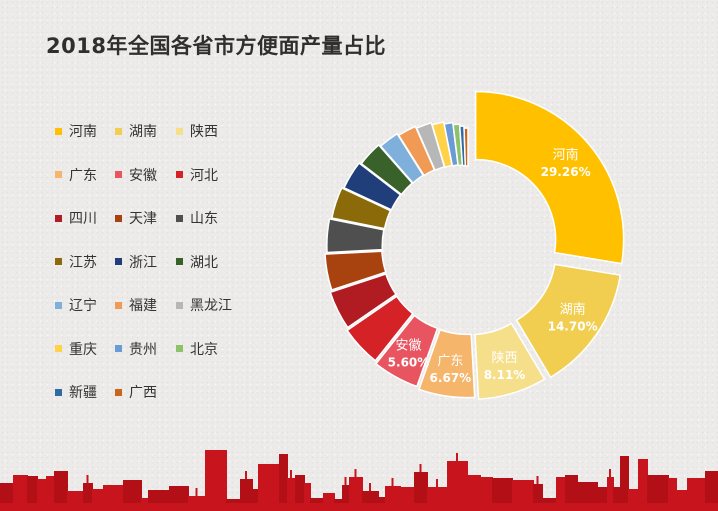  I want to click on legend-label: 福建, so click(143, 306).